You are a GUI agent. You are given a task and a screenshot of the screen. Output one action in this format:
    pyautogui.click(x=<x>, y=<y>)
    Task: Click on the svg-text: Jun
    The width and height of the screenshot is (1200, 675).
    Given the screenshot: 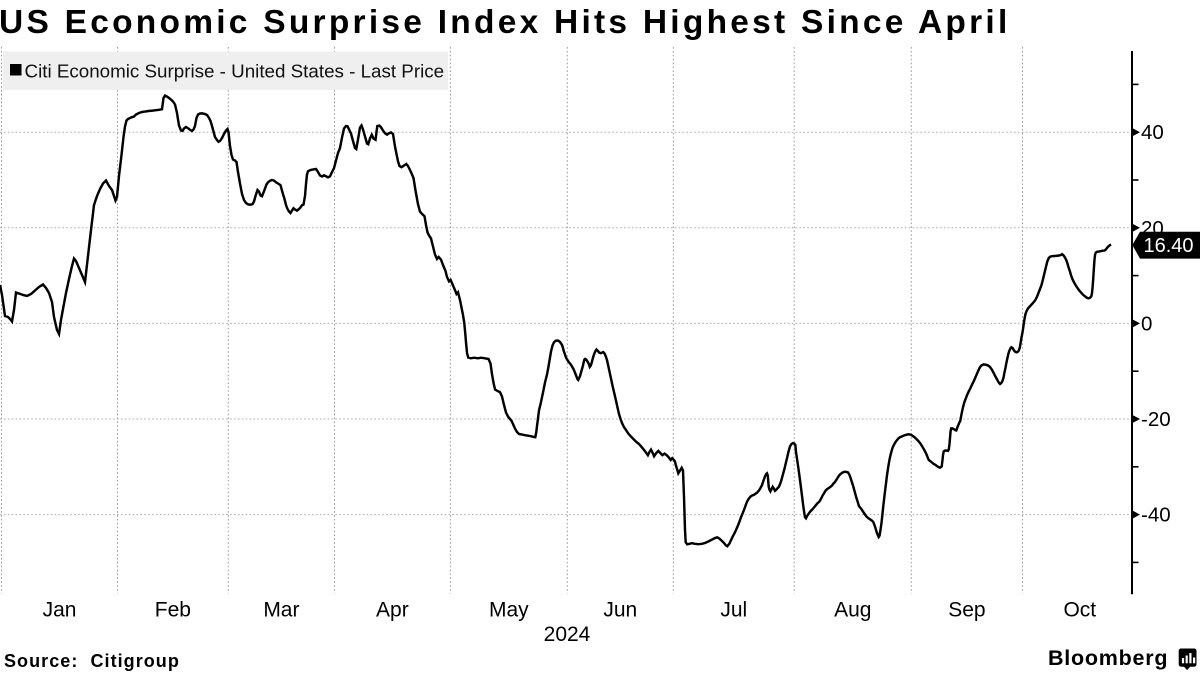 What is the action you would take?
    pyautogui.click(x=620, y=610)
    